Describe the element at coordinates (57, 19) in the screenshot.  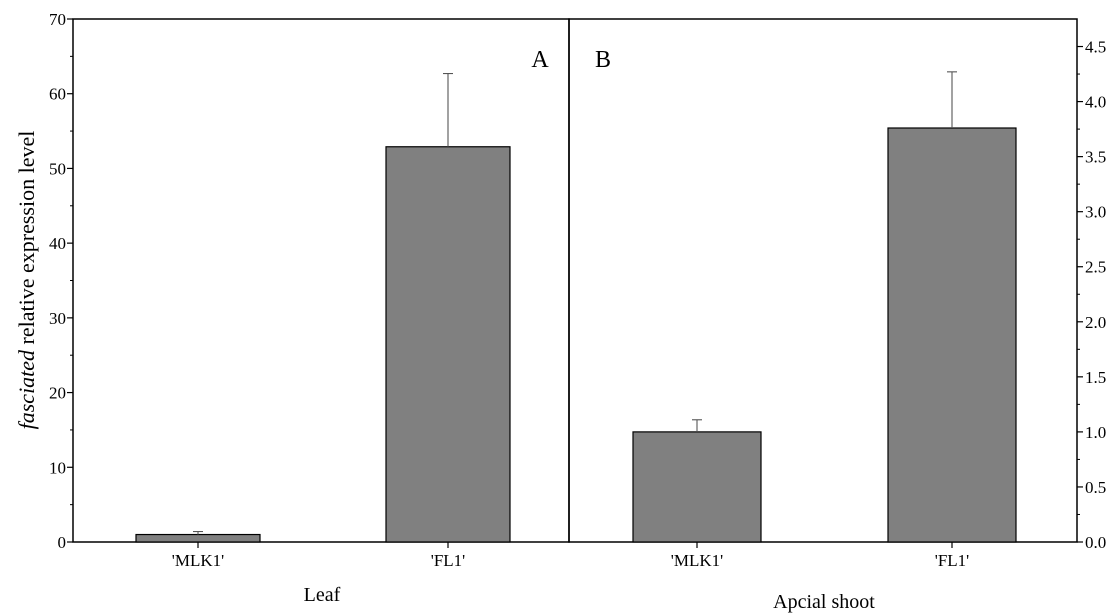
I see `panel-a-y-tick-label-7: 70` at that location.